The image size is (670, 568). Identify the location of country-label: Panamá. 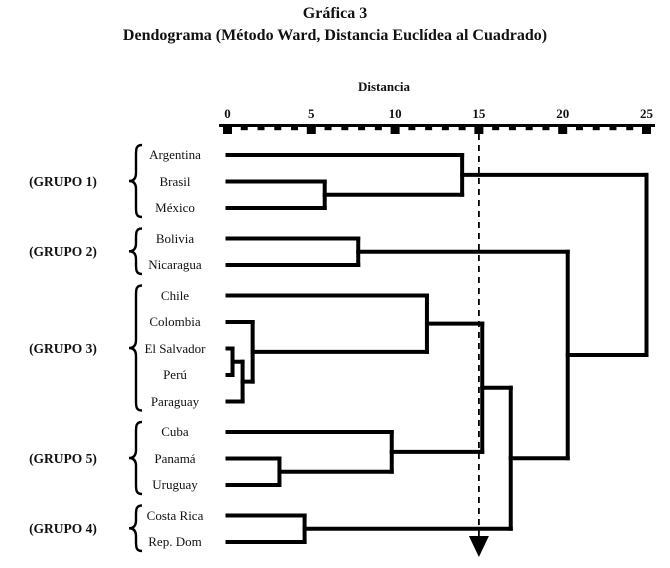
(175, 458).